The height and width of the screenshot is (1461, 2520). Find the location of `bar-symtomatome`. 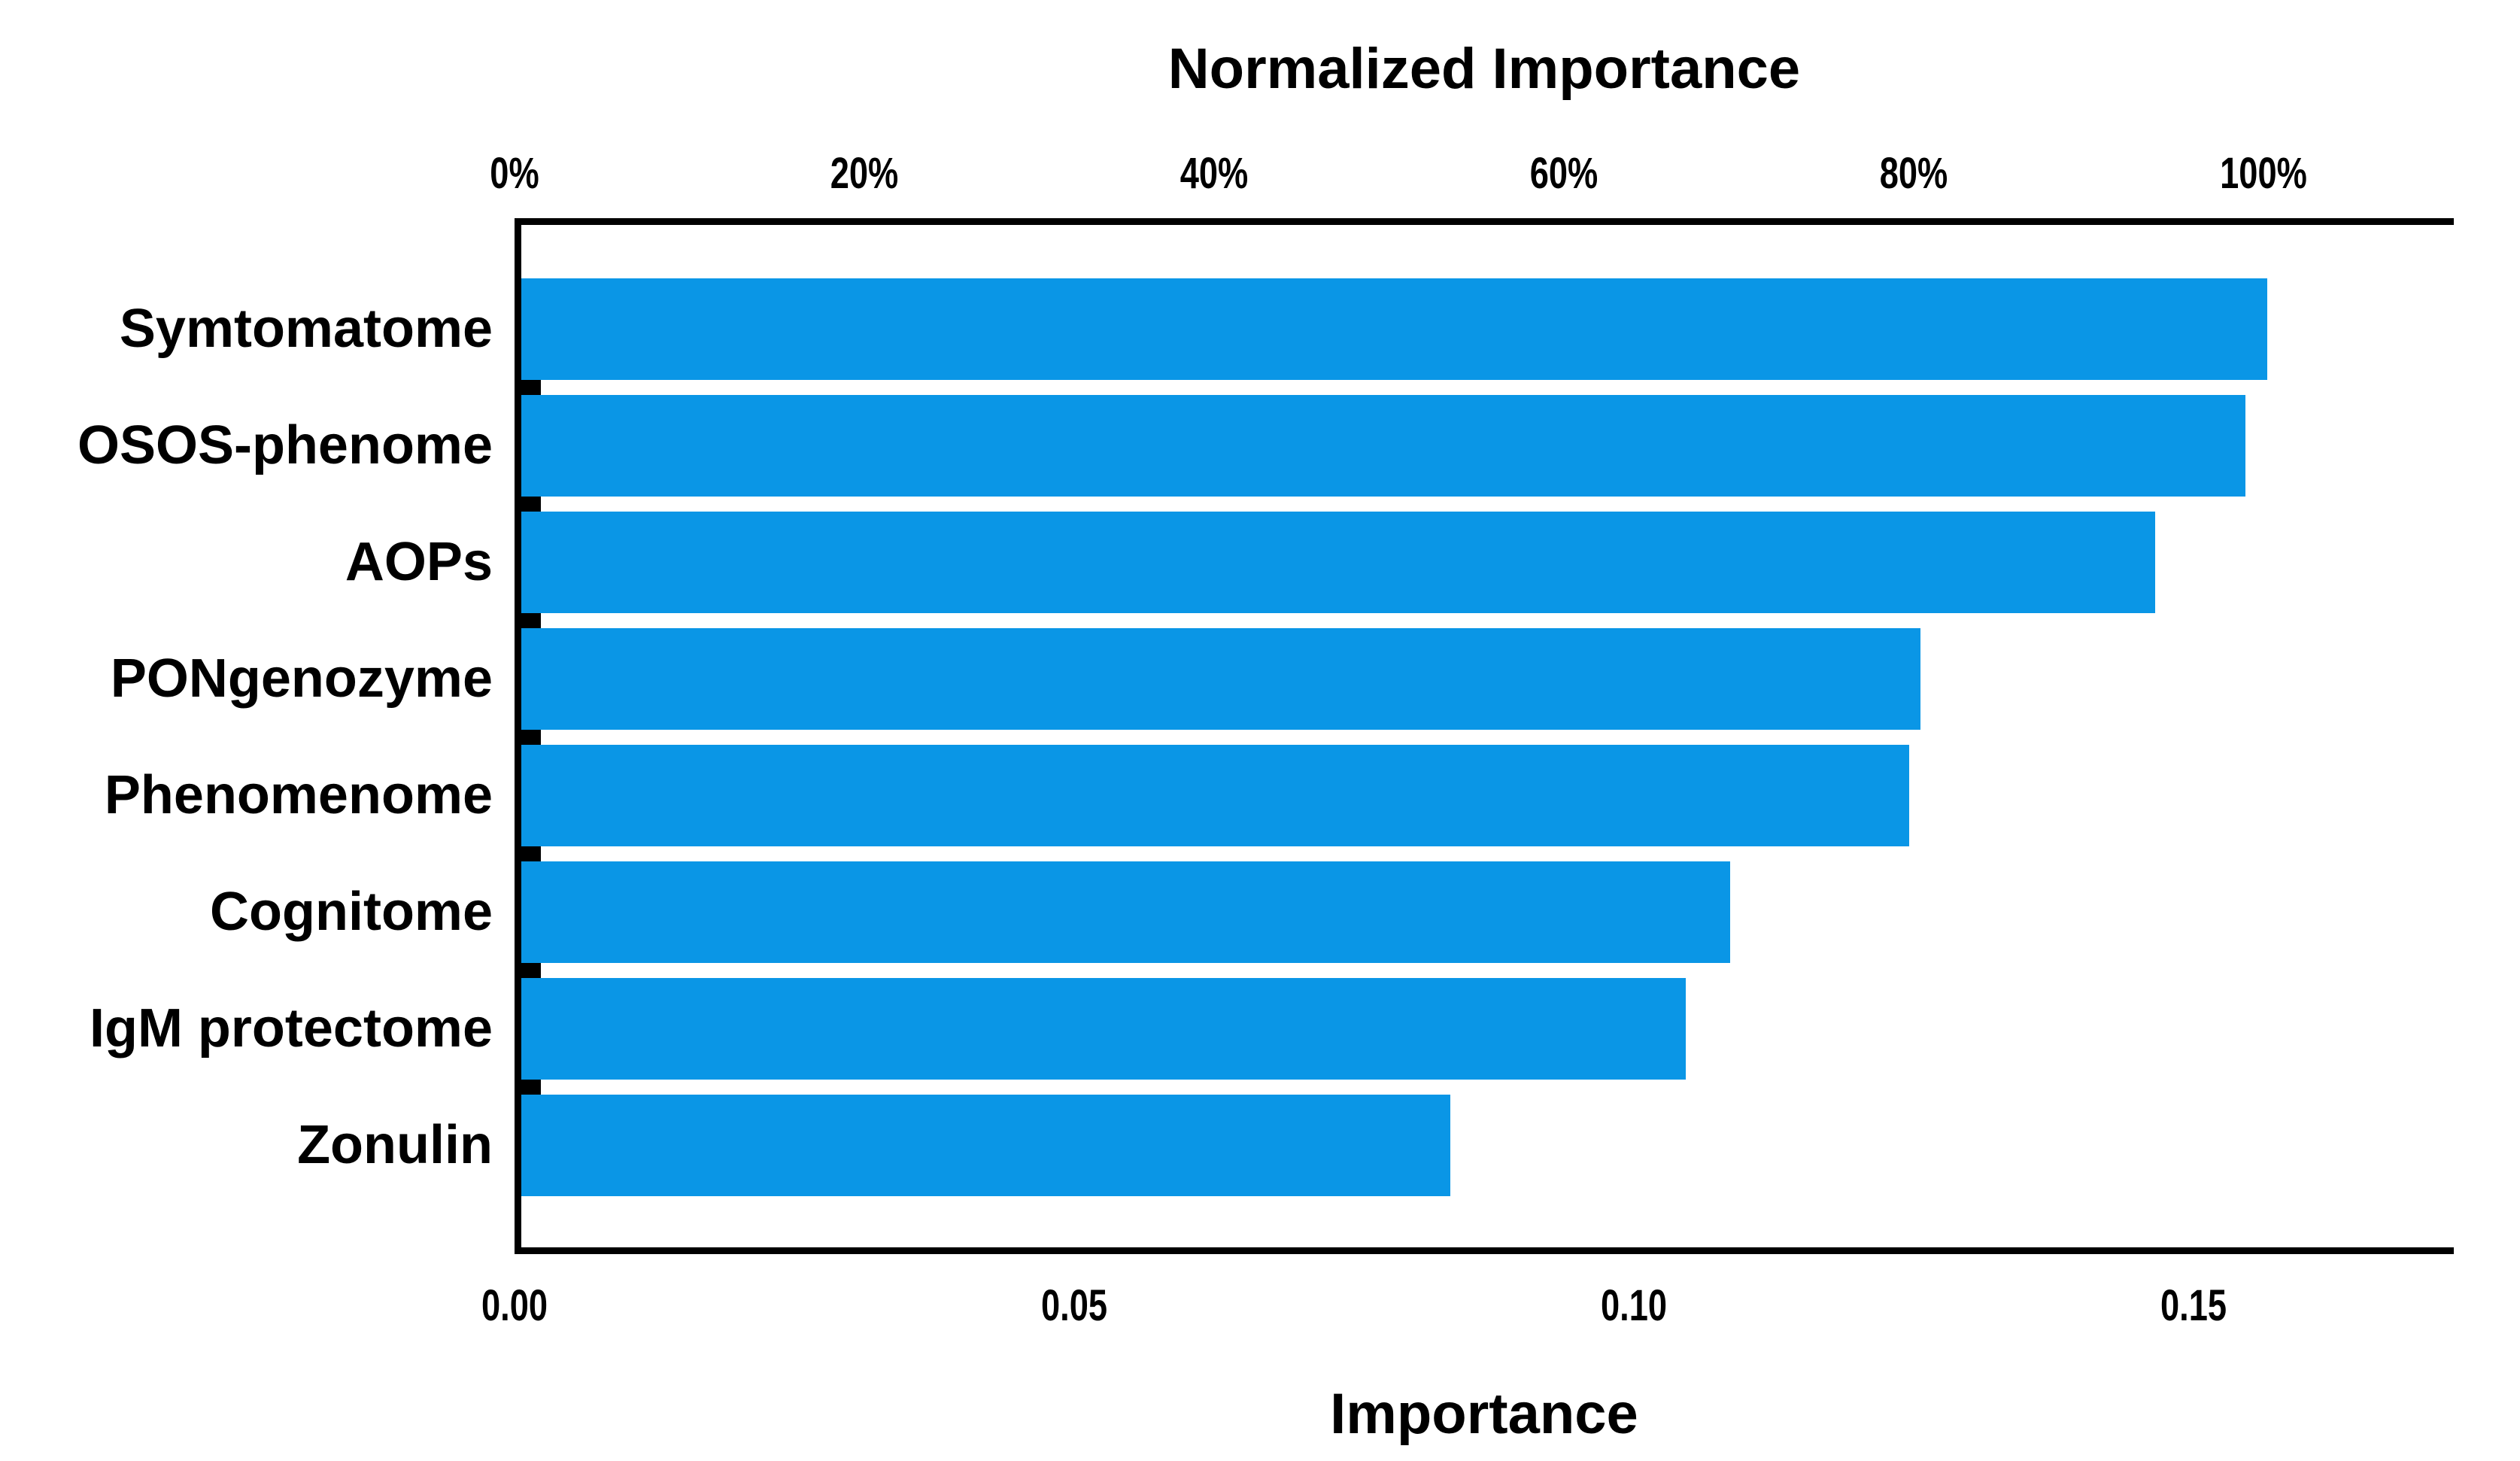

bar-symtomatome is located at coordinates (1394, 329).